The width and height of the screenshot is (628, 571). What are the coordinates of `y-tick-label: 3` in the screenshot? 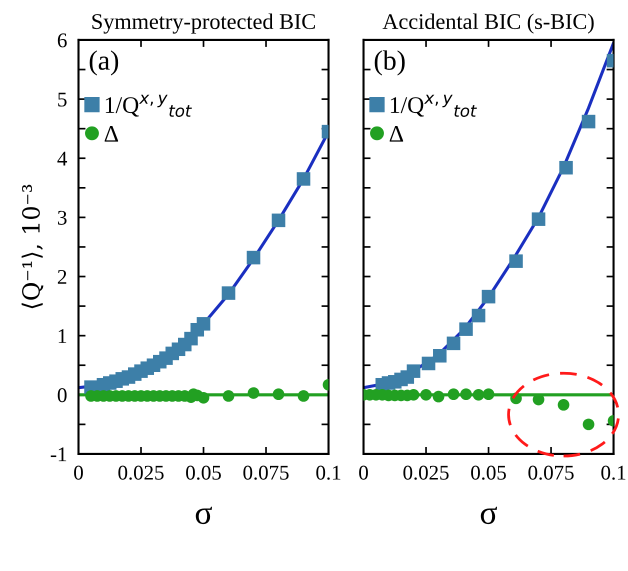 It's located at (62, 217).